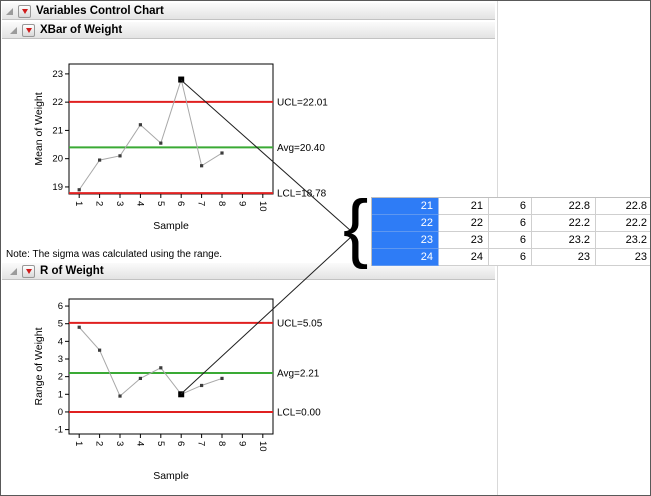 This screenshot has width=651, height=496. I want to click on svg-text: LCL=18.78, so click(302, 194).